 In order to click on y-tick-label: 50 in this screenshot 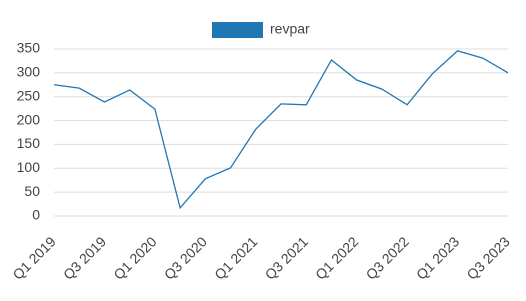, I will do `click(32, 191)`.